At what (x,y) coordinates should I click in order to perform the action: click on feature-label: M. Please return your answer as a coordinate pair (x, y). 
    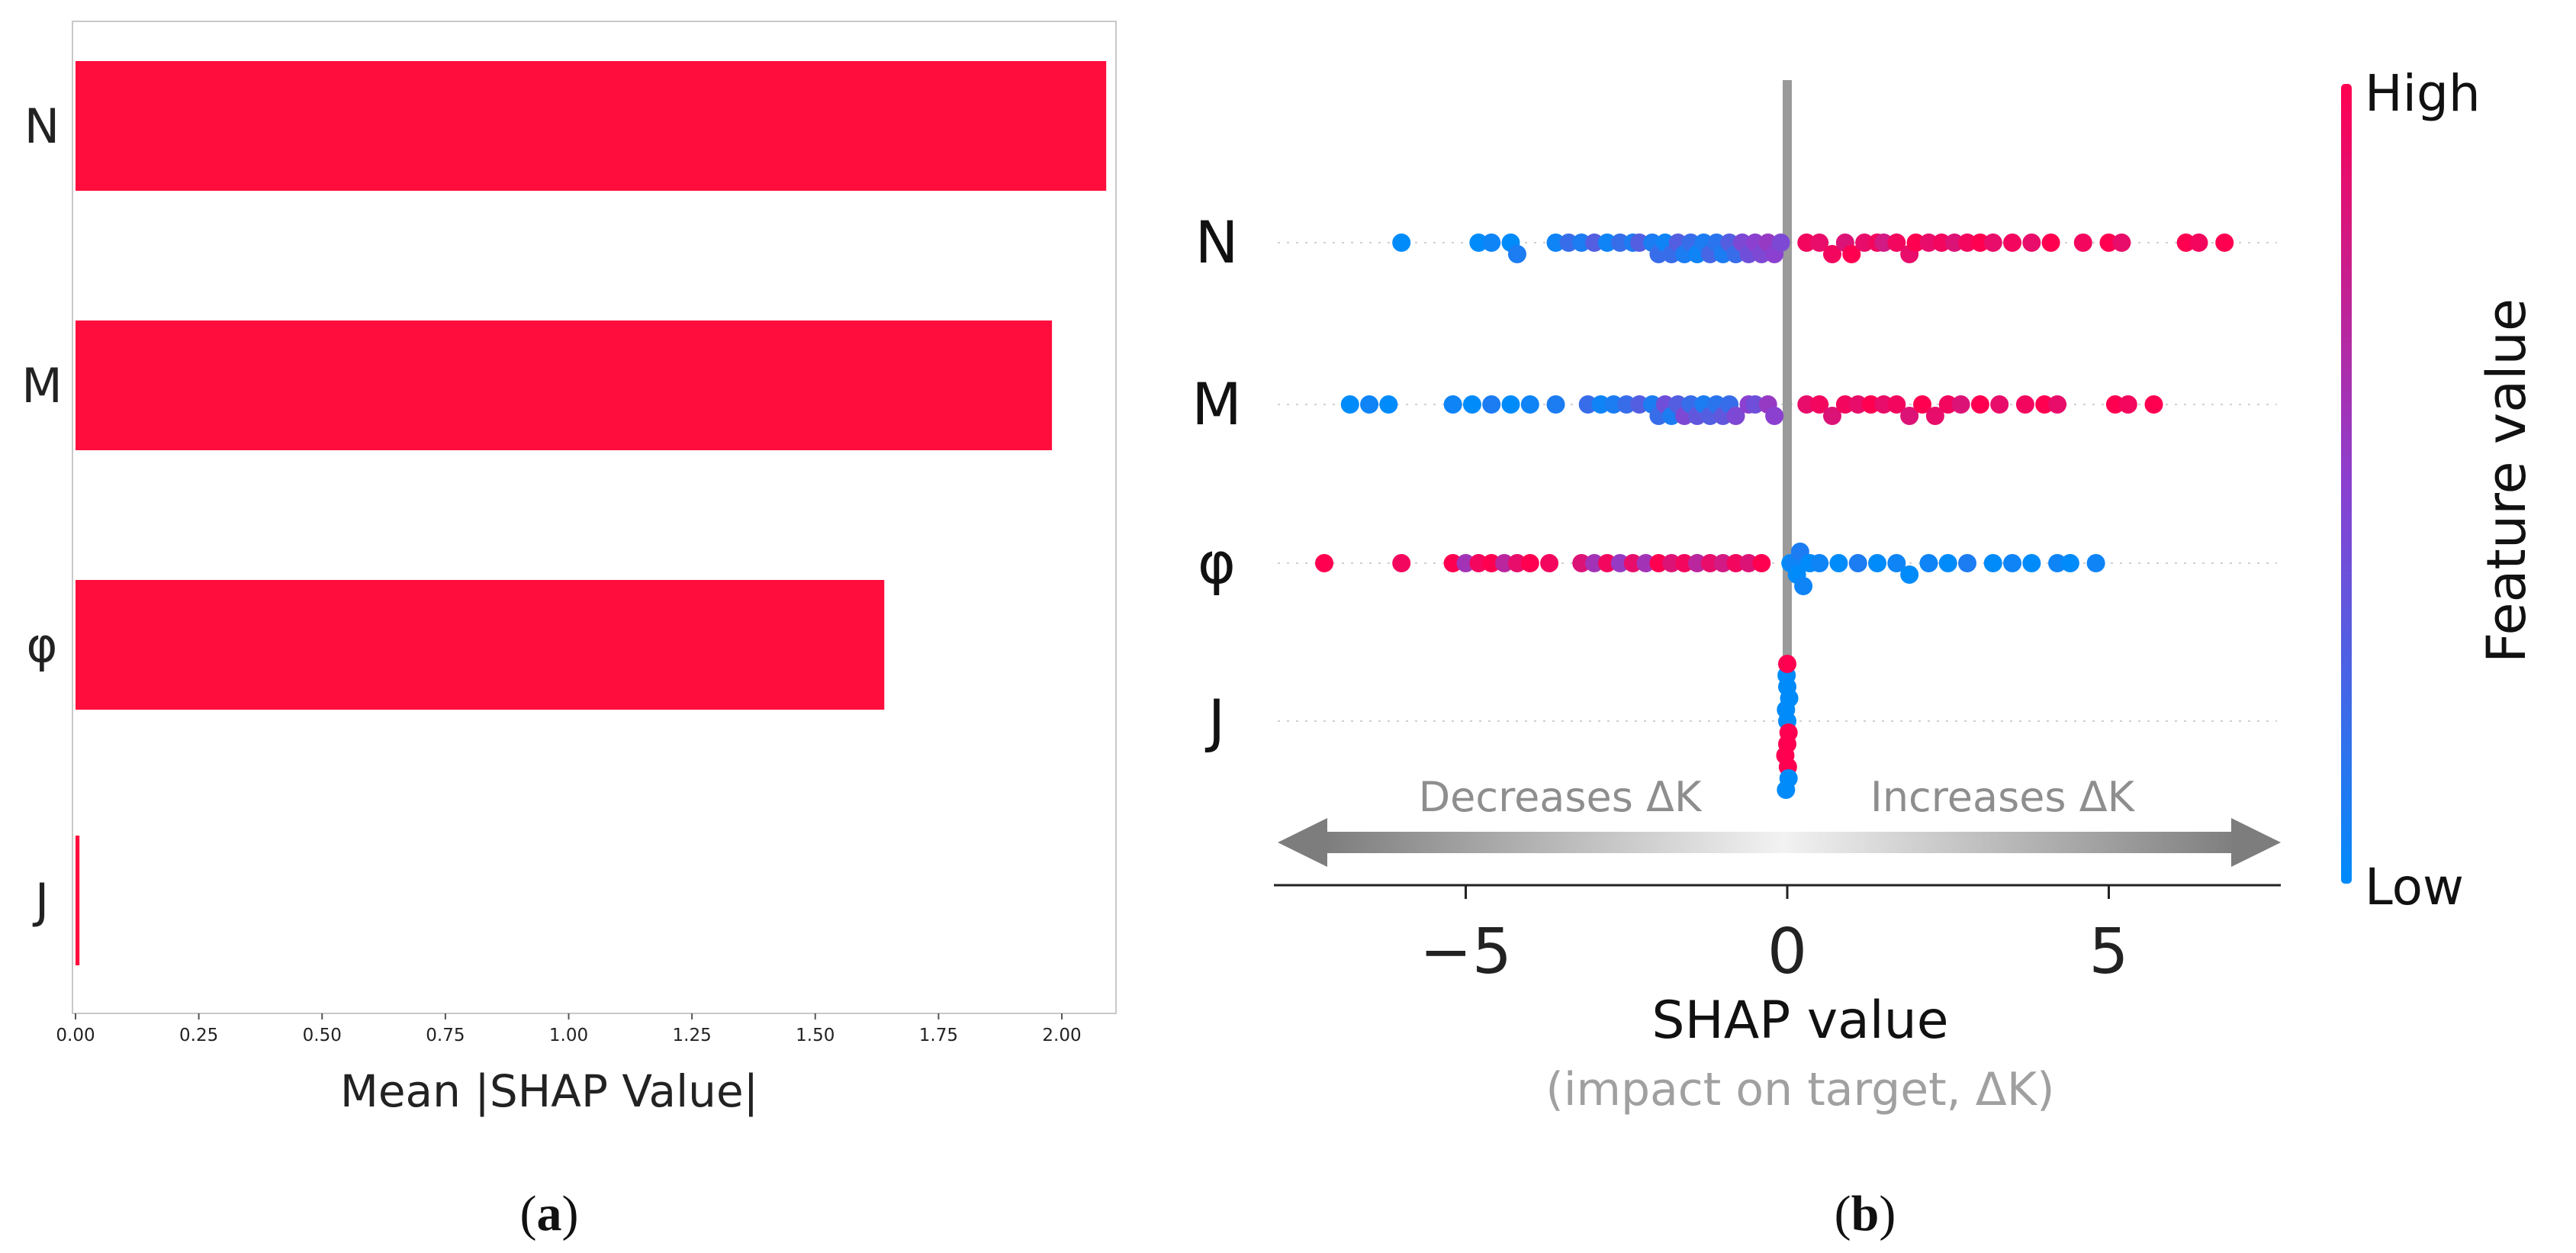
    Looking at the image, I should click on (1217, 404).